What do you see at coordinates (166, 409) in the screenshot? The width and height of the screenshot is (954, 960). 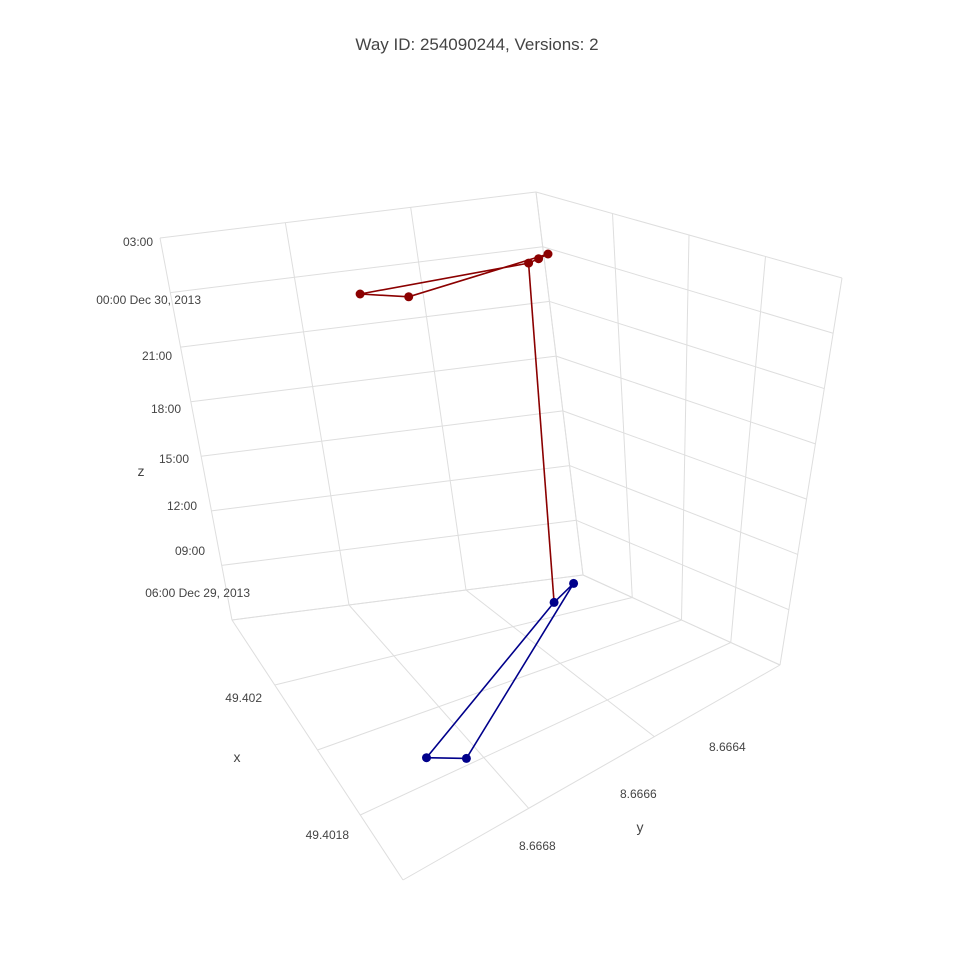 I see `z-tick-label: 18:00` at bounding box center [166, 409].